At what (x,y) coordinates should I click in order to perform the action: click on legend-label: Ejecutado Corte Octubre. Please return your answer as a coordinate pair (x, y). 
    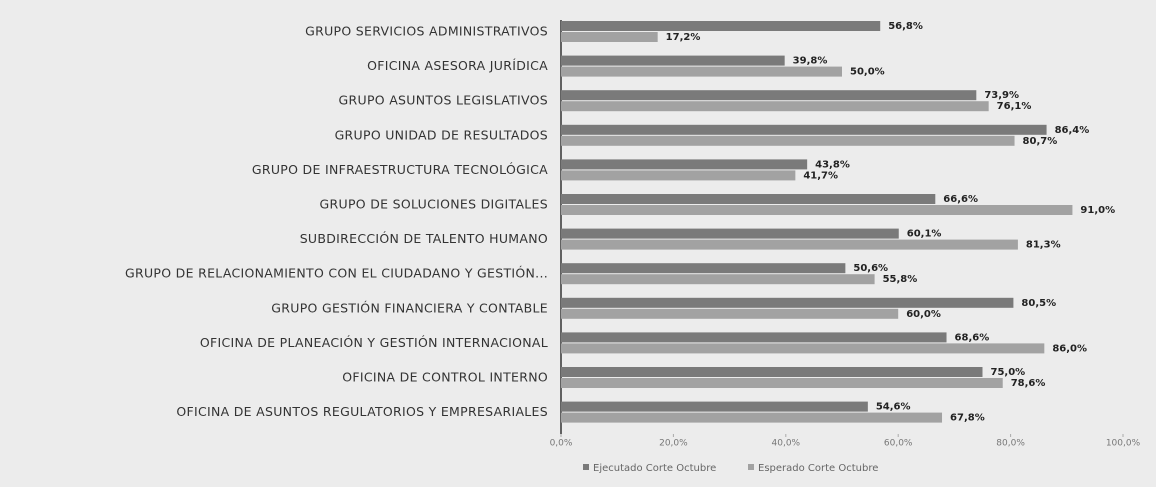
    Looking at the image, I should click on (654, 468).